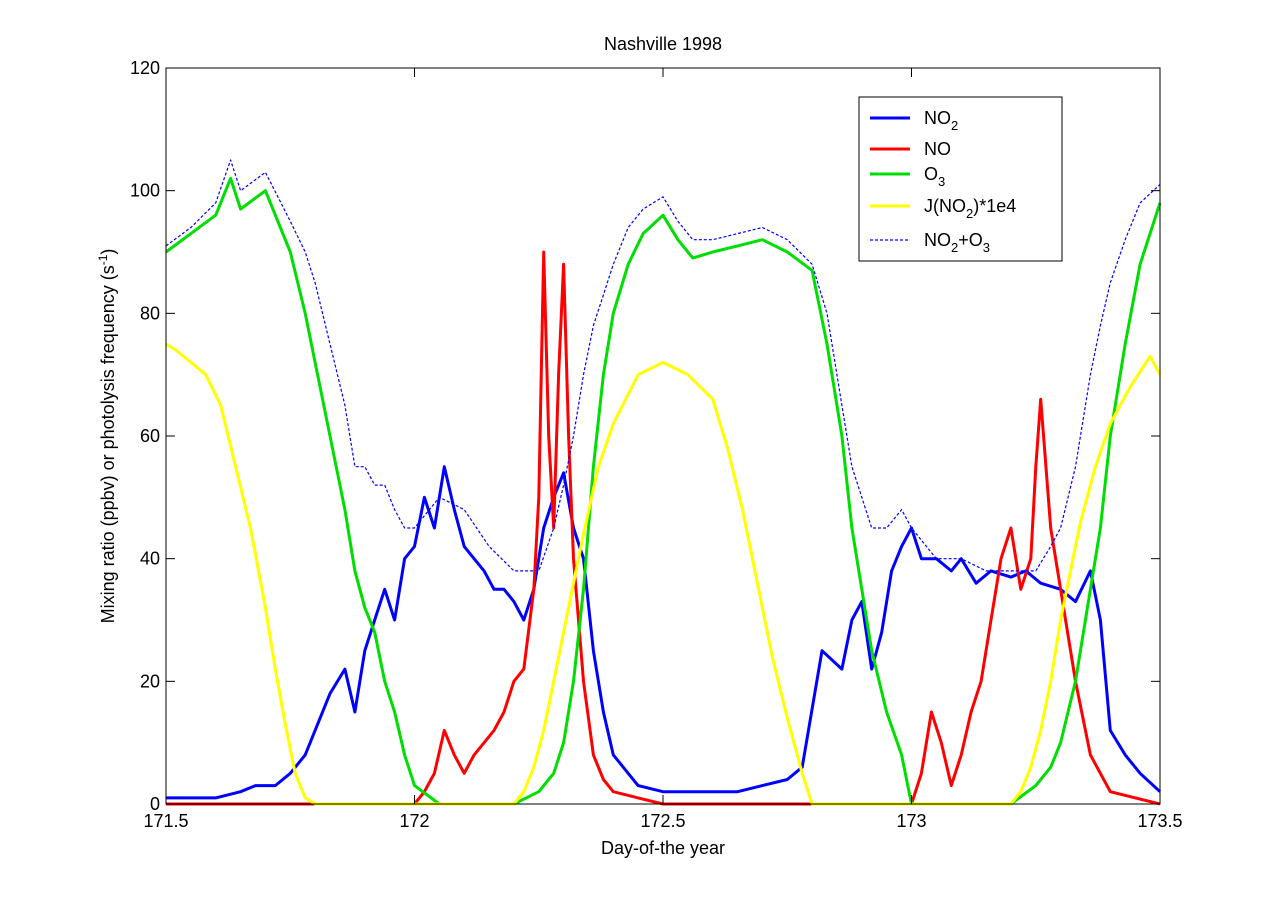 The height and width of the screenshot is (903, 1280). What do you see at coordinates (1159, 821) in the screenshot?
I see `x-tick-label: 173.5` at bounding box center [1159, 821].